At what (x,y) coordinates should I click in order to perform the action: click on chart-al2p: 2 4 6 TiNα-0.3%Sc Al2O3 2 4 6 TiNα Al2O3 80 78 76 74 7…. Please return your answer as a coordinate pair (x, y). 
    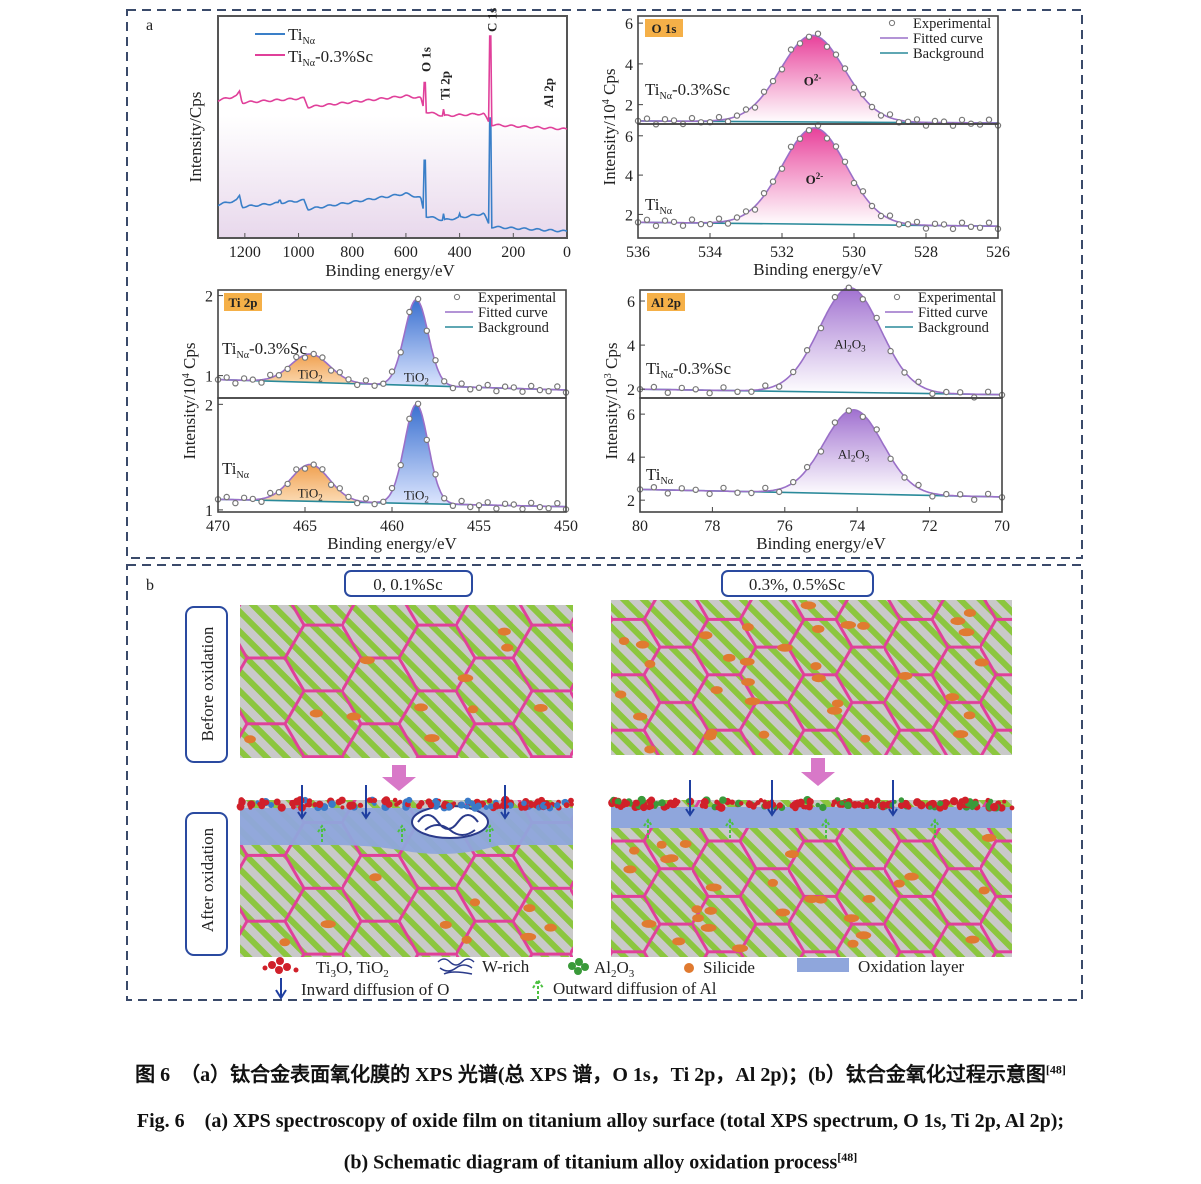
    Looking at the image, I should click on (806, 418).